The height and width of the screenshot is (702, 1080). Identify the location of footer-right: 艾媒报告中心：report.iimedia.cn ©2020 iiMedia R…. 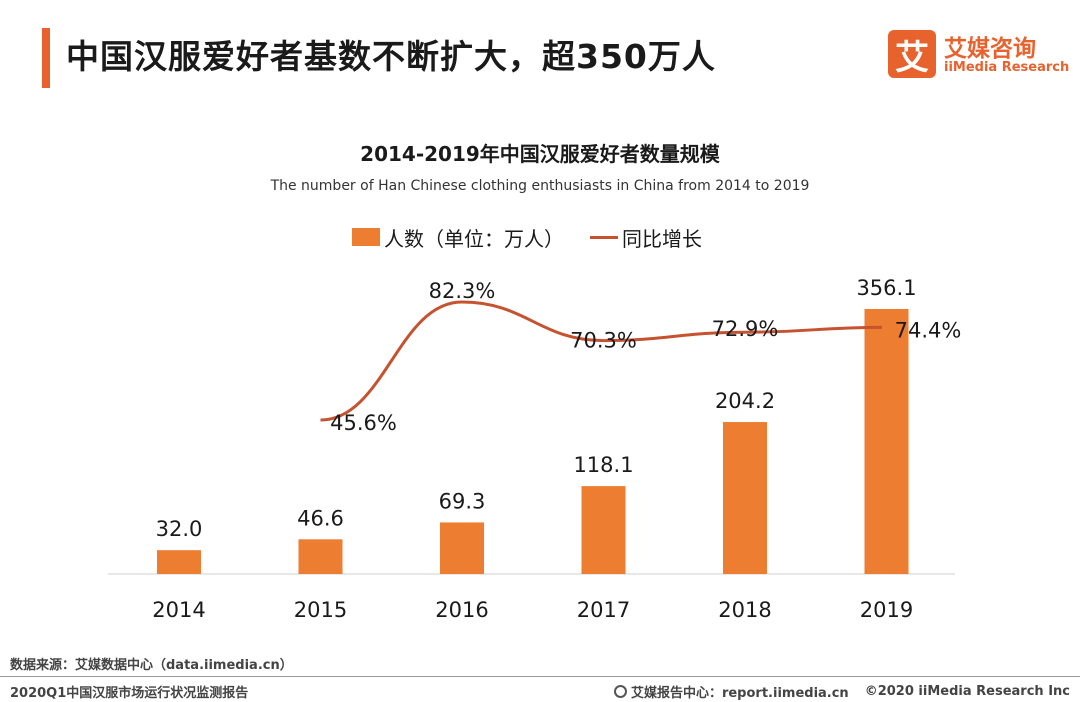
(841, 691).